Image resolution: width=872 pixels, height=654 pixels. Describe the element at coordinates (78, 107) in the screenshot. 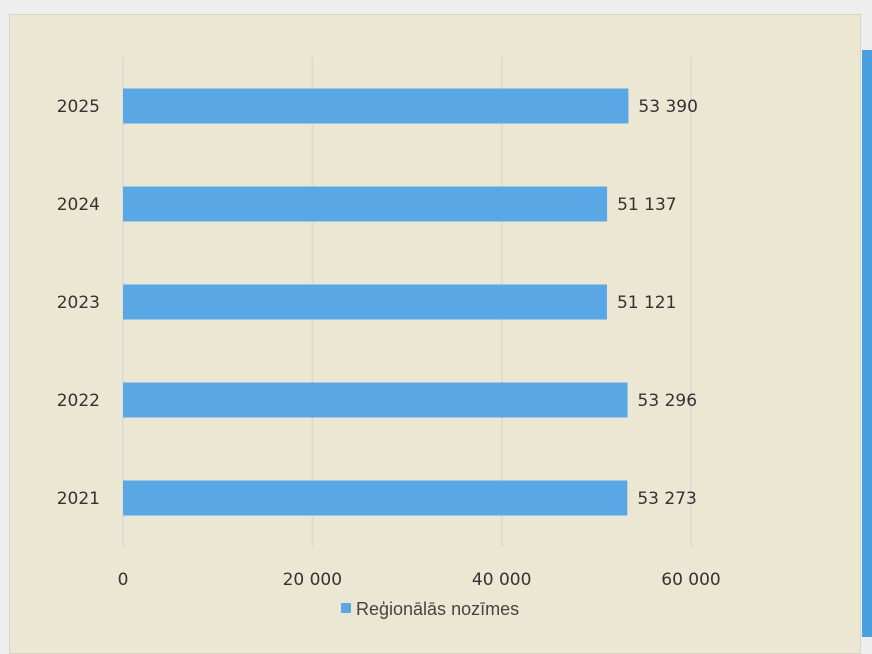

I see `y-tick-label: 2025` at that location.